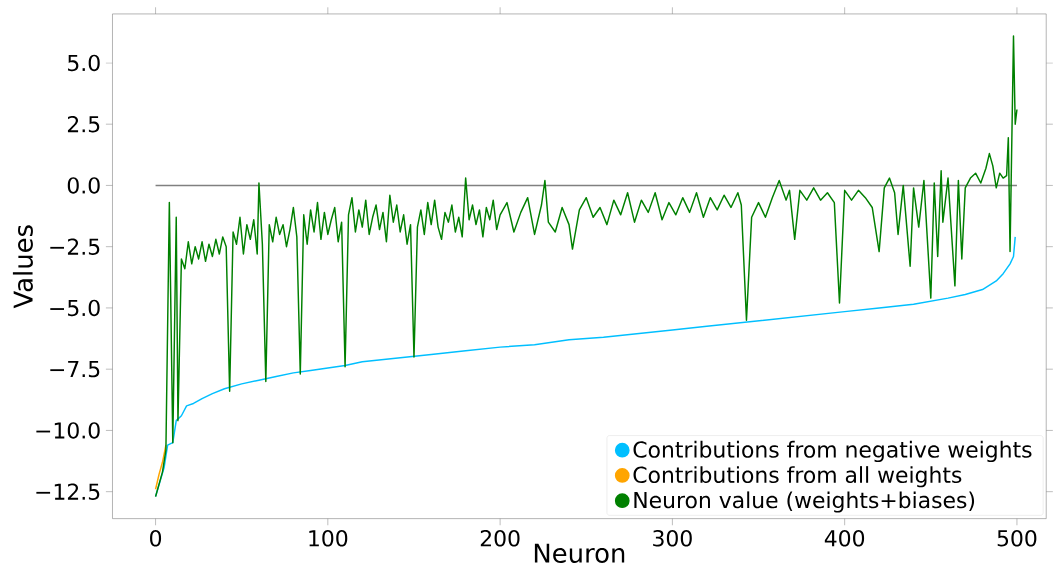 This screenshot has width=1053, height=569. Describe the element at coordinates (579, 553) in the screenshot. I see `x-axis-title: Neuron` at that location.